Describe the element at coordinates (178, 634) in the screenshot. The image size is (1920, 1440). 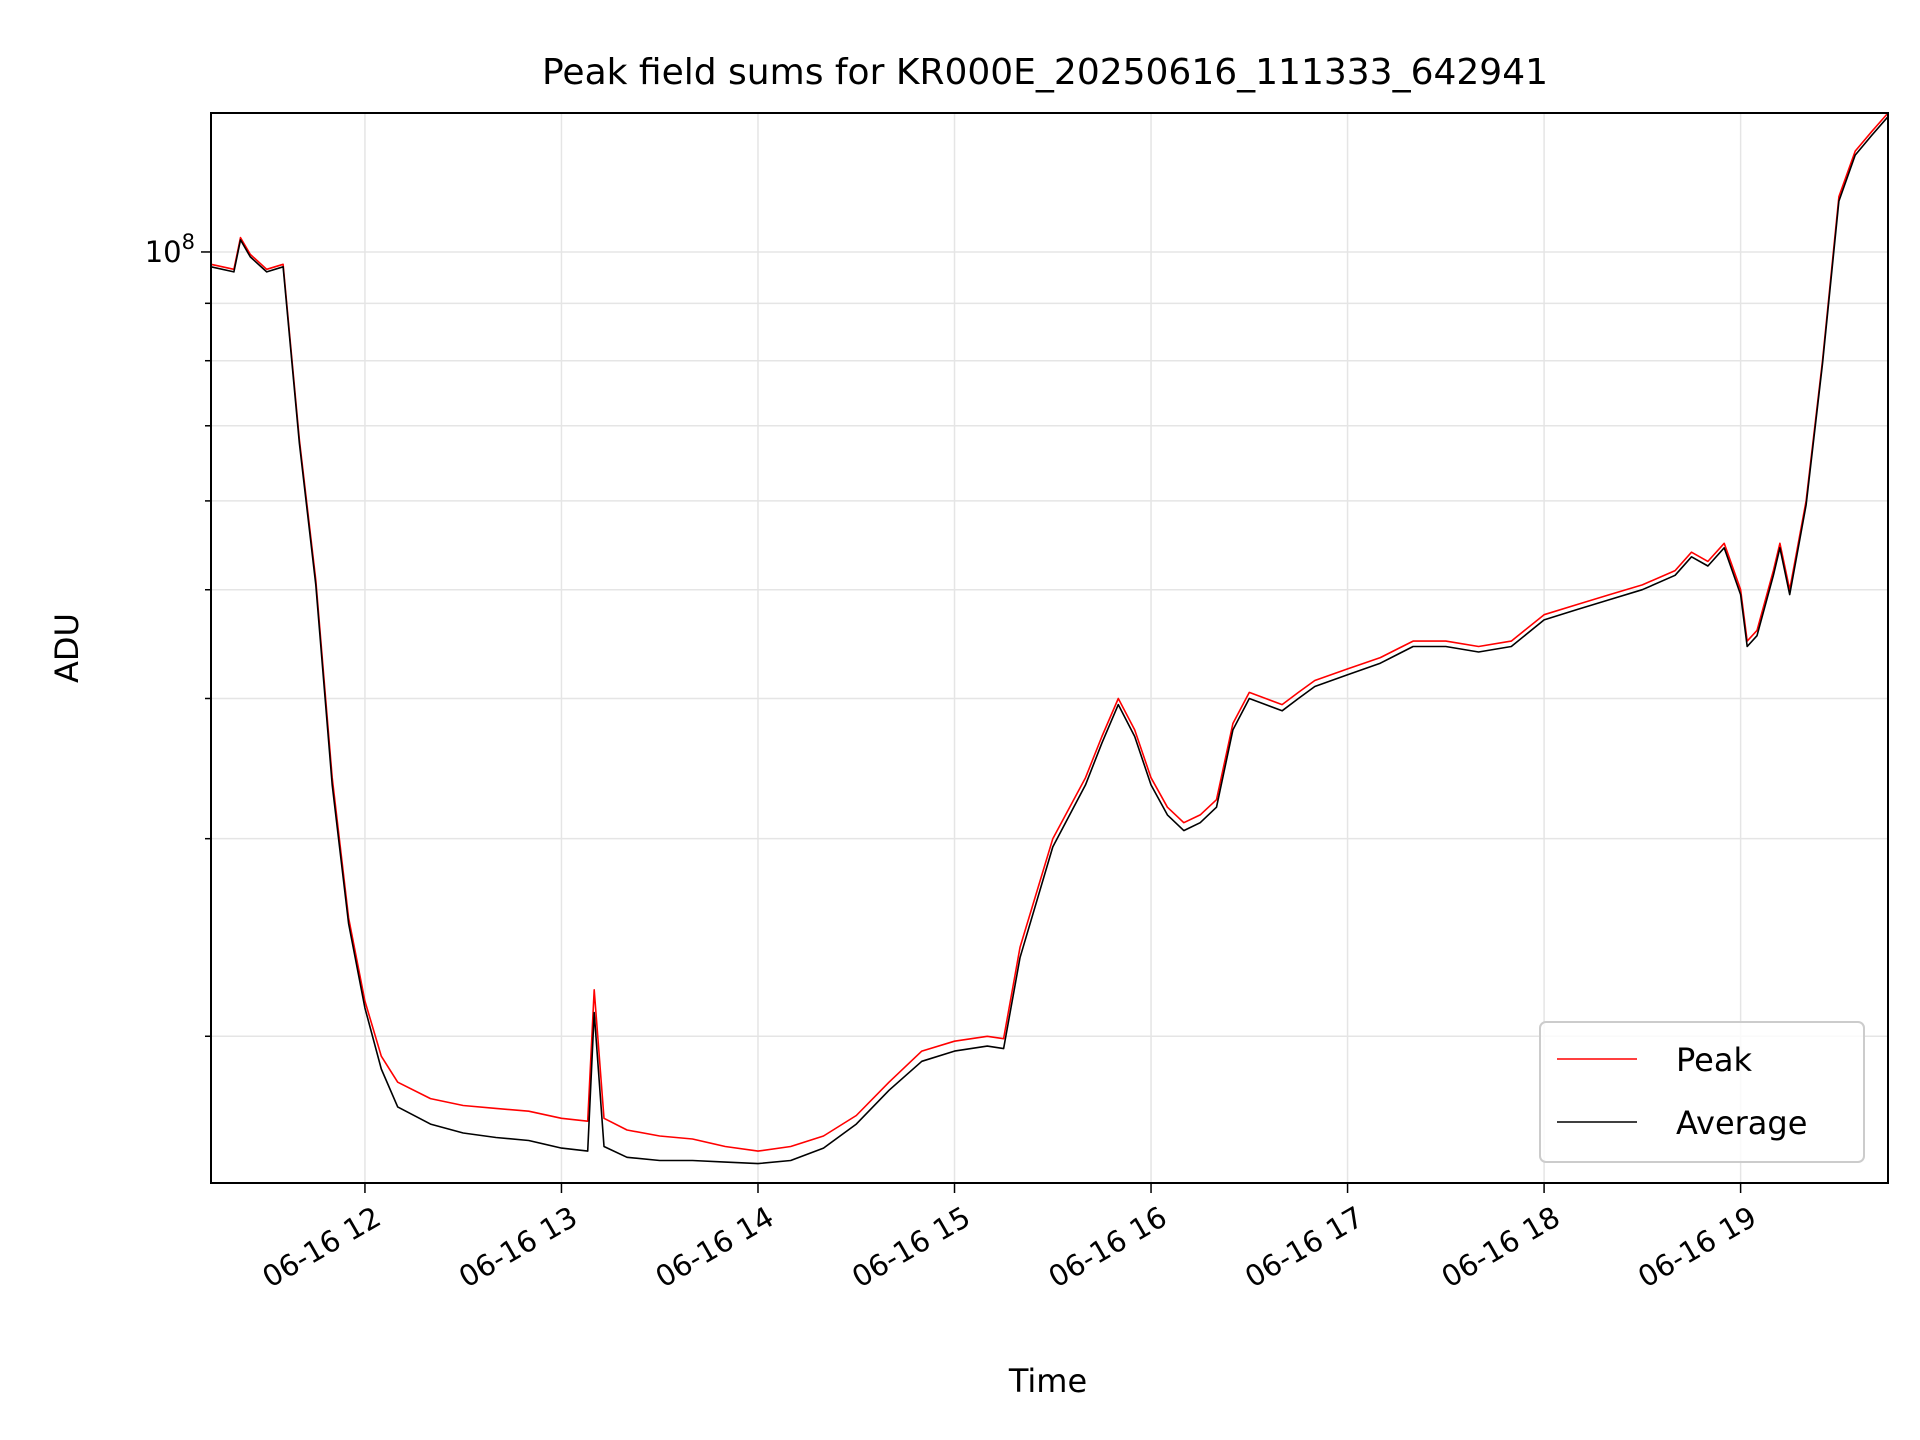
I see `y-axis-ticks: 108` at that location.